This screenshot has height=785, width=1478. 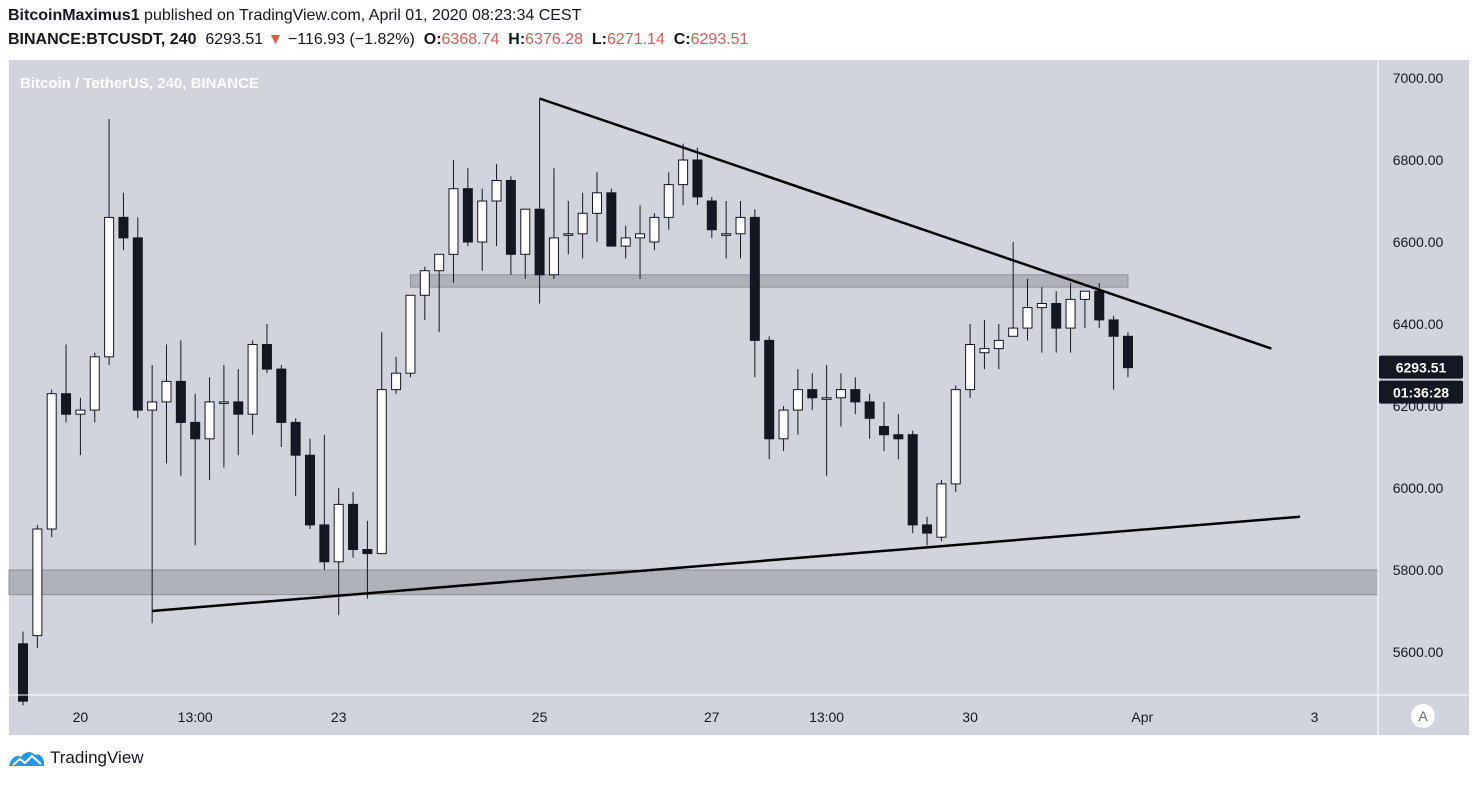 What do you see at coordinates (826, 717) in the screenshot?
I see `x-tick-label: 13:00` at bounding box center [826, 717].